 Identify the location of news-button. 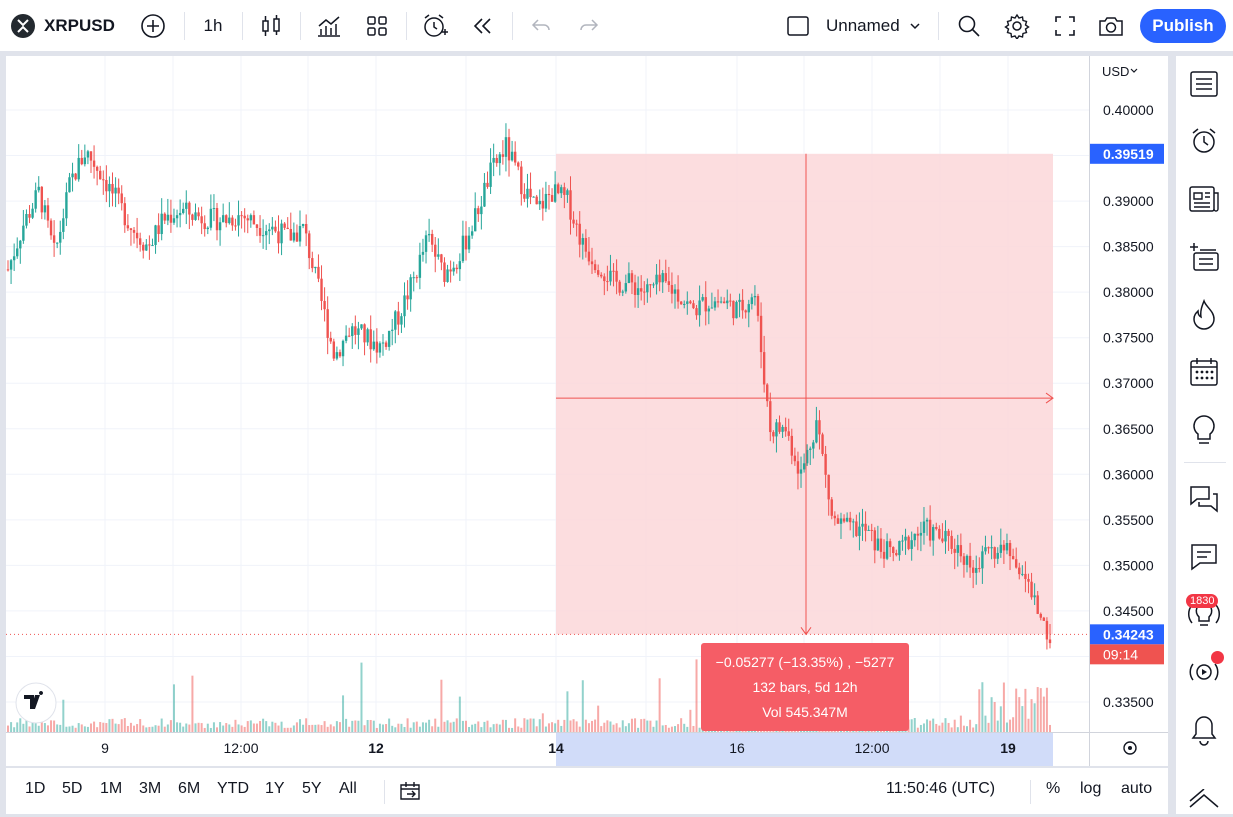
(1204, 199).